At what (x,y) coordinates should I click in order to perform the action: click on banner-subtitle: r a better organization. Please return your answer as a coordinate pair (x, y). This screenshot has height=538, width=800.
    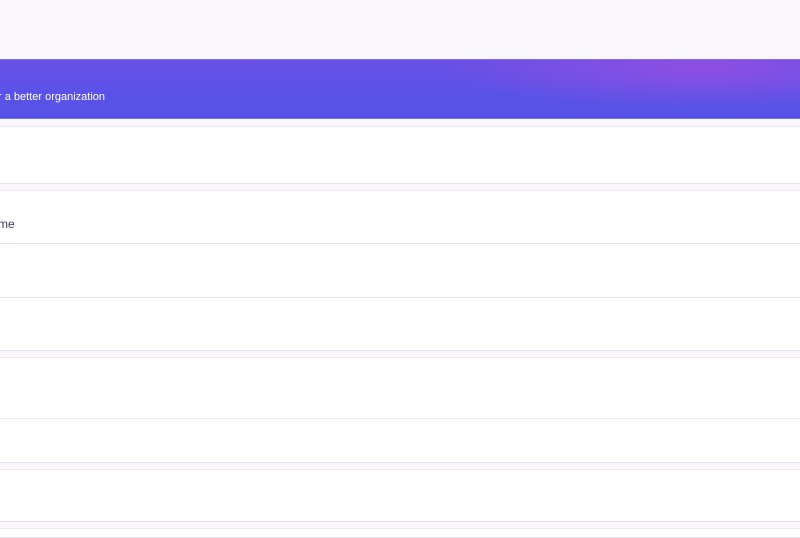
    Looking at the image, I should click on (53, 97).